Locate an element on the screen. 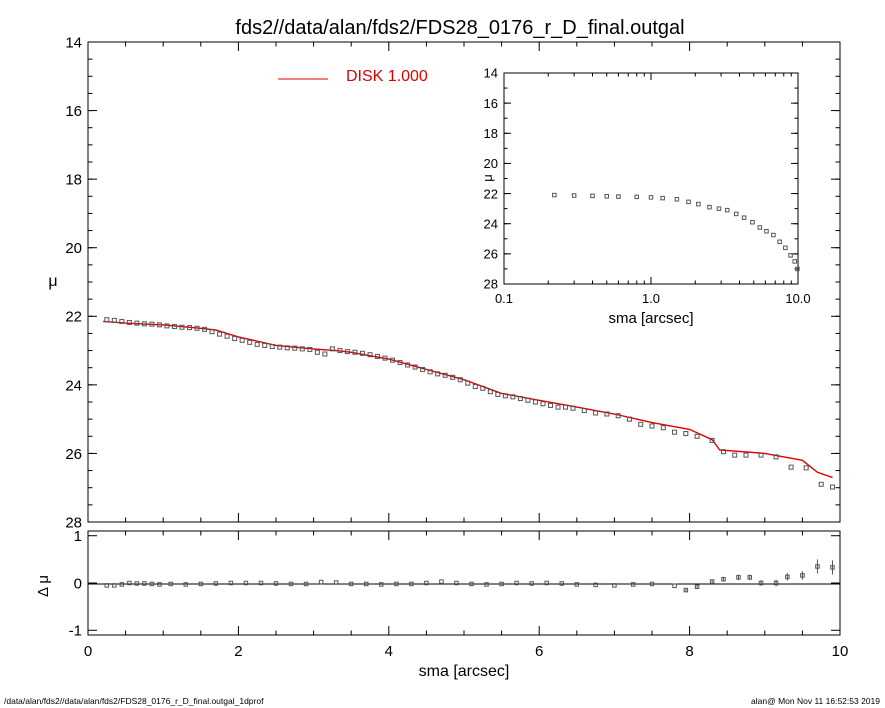  y-tick-label: 24 is located at coordinates (491, 223).